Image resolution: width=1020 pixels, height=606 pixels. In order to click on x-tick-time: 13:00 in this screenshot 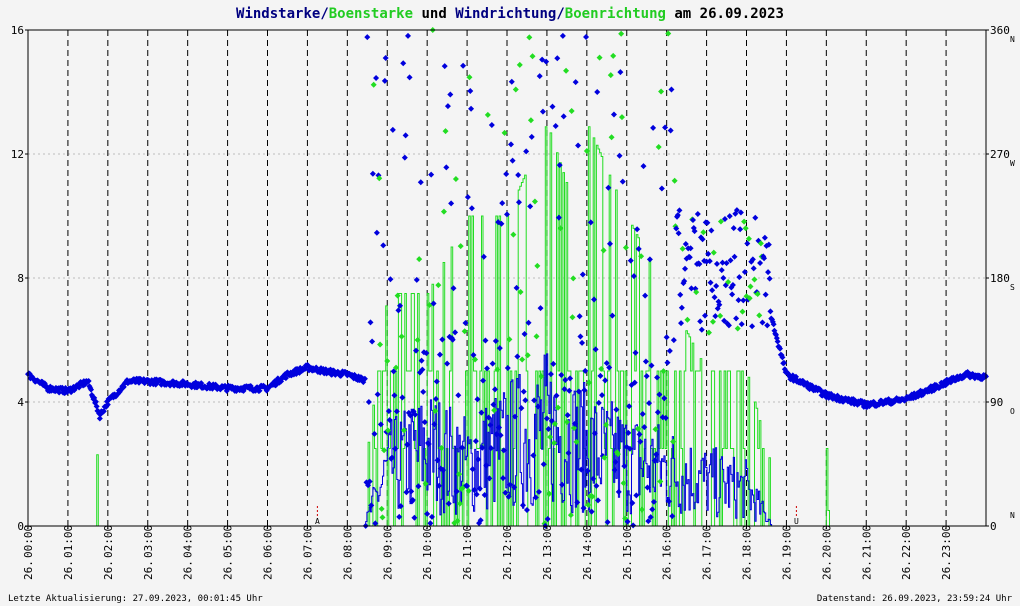, I will do `click(547, 541)`.